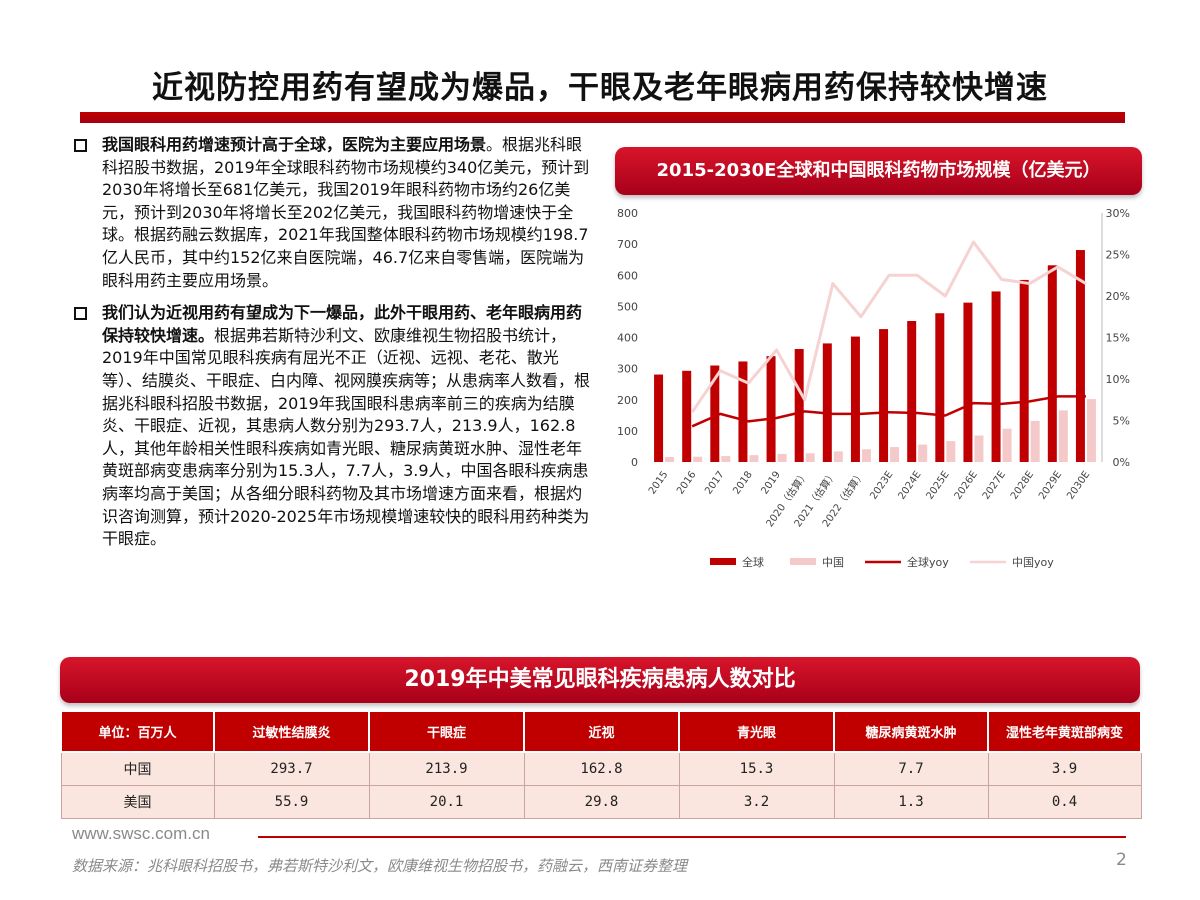 This screenshot has width=1200, height=900. I want to click on table-cell: 中国, so click(137, 768).